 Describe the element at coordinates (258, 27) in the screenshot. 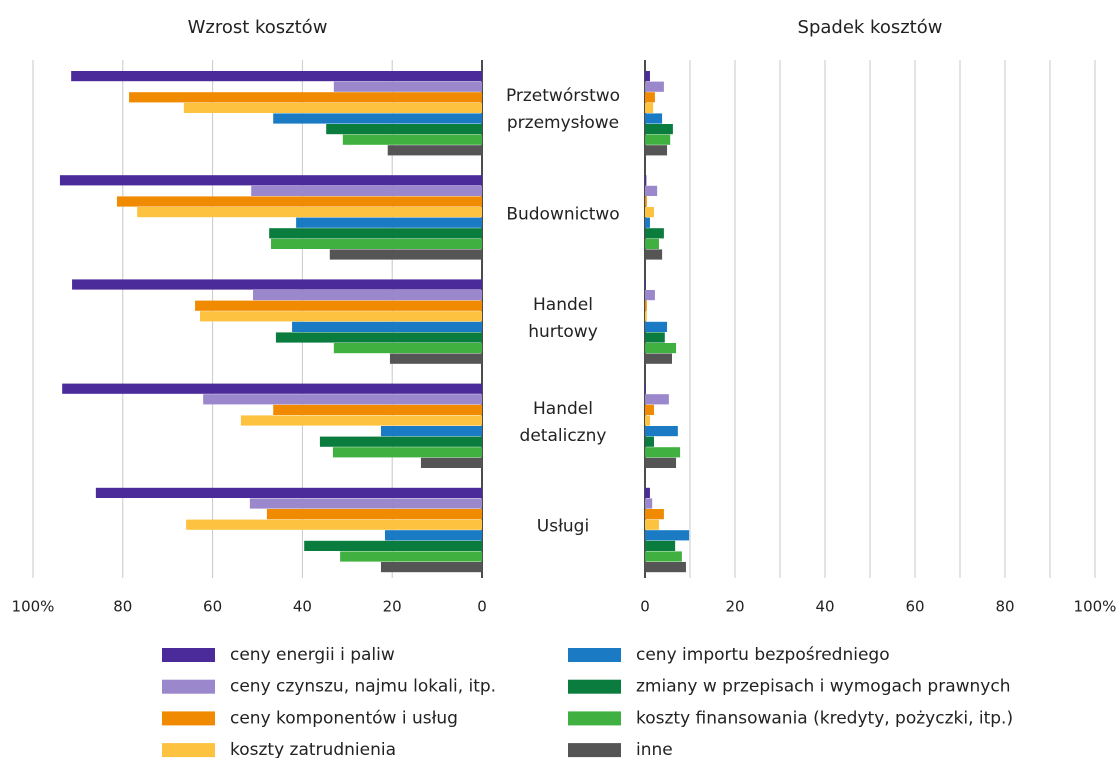

I see `panel-title: Wzrost kosztów` at that location.